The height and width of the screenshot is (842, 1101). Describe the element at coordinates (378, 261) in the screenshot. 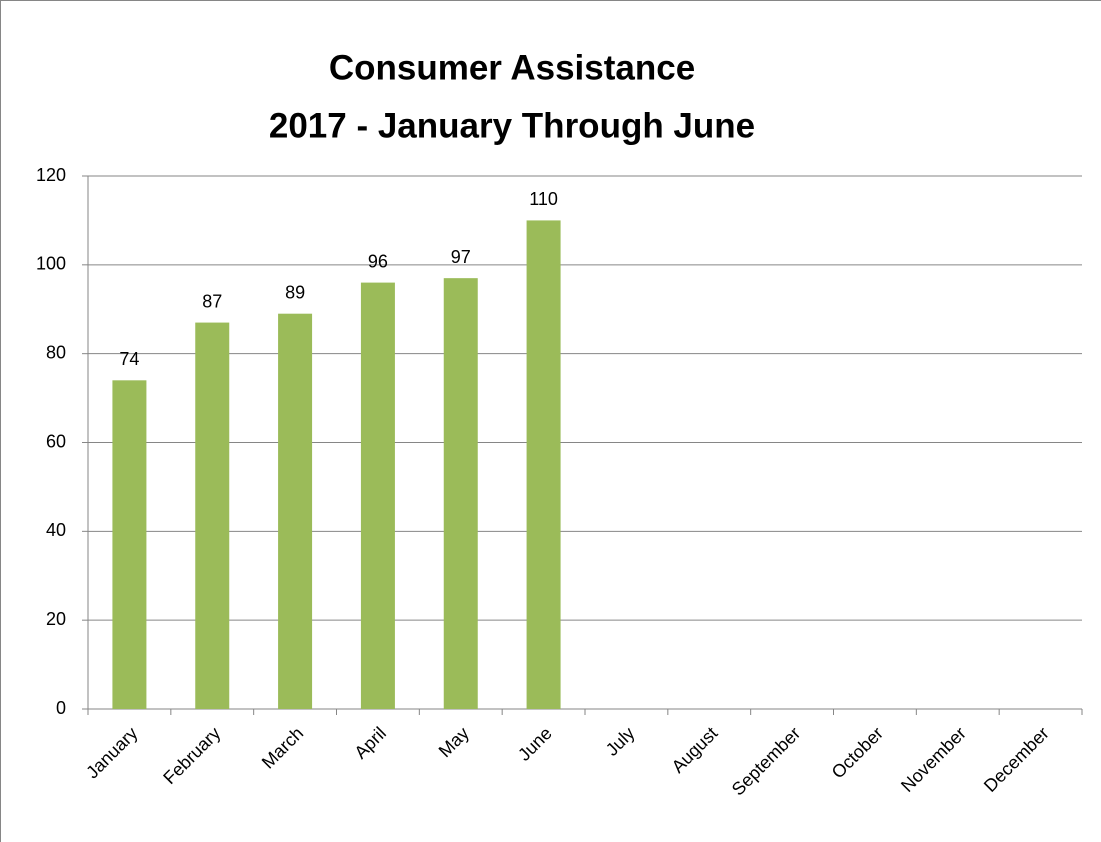

I see `data-label: 96` at that location.